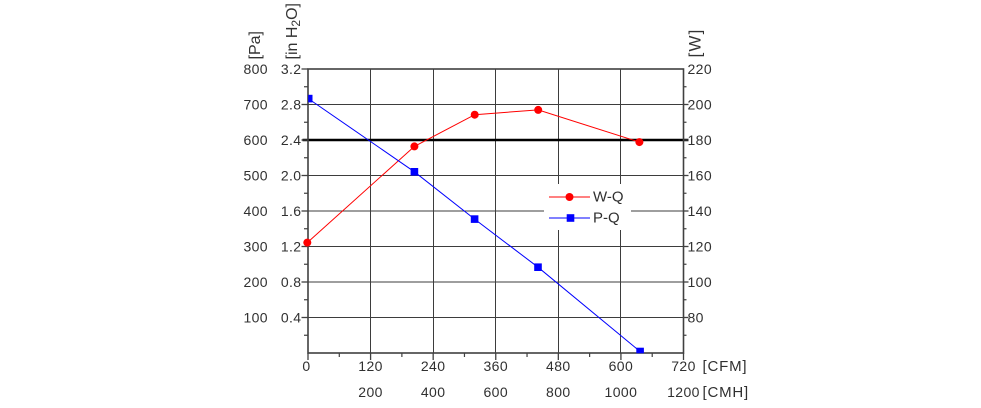  Describe the element at coordinates (255, 247) in the screenshot. I see `svg-text: 300` at that location.